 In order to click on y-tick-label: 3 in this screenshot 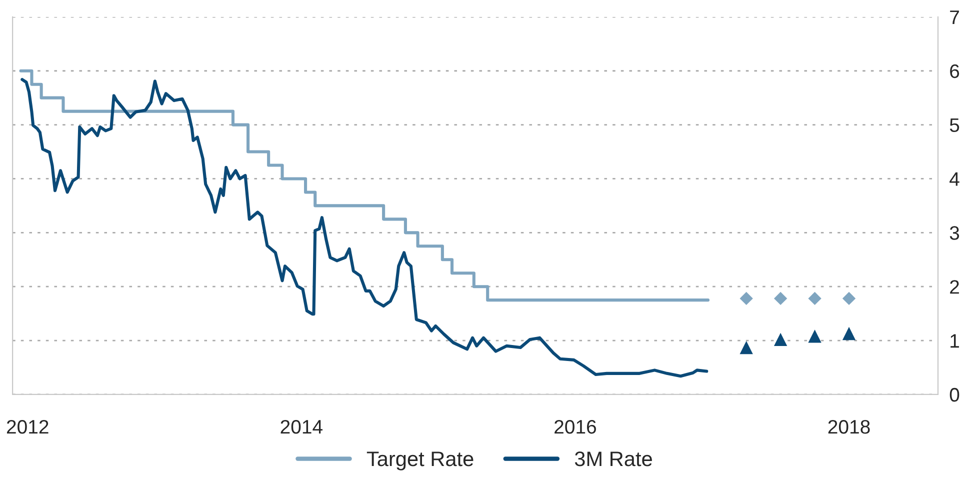, I will do `click(955, 233)`.